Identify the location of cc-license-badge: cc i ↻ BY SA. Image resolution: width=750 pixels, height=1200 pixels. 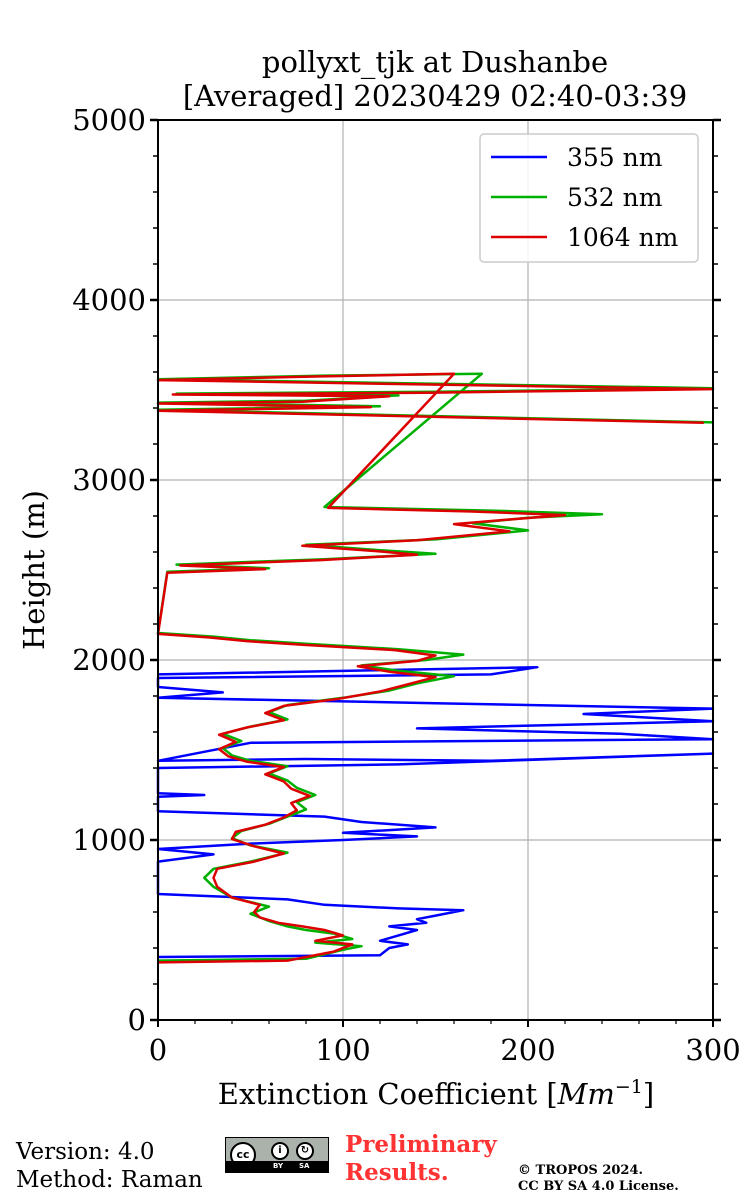
(277, 1155).